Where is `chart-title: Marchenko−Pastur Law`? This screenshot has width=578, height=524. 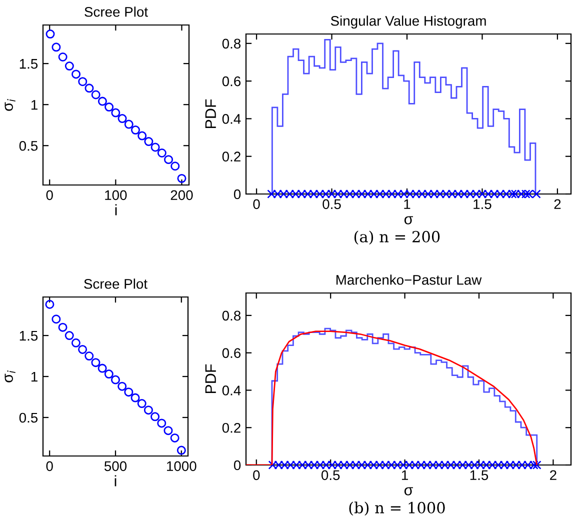 chart-title: Marchenko−Pastur Law is located at coordinates (409, 279).